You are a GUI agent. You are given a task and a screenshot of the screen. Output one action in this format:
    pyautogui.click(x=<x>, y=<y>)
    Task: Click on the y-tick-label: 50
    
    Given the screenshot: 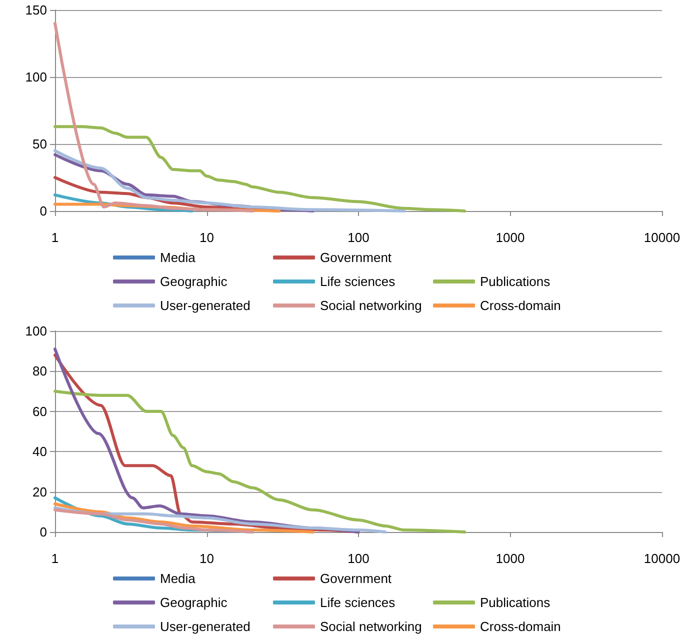 What is the action you would take?
    pyautogui.click(x=39, y=144)
    